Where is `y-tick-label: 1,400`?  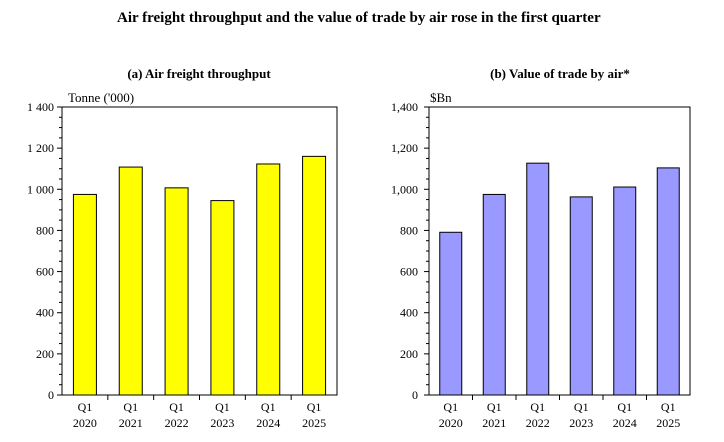
y-tick-label: 1,400 is located at coordinates (404, 107).